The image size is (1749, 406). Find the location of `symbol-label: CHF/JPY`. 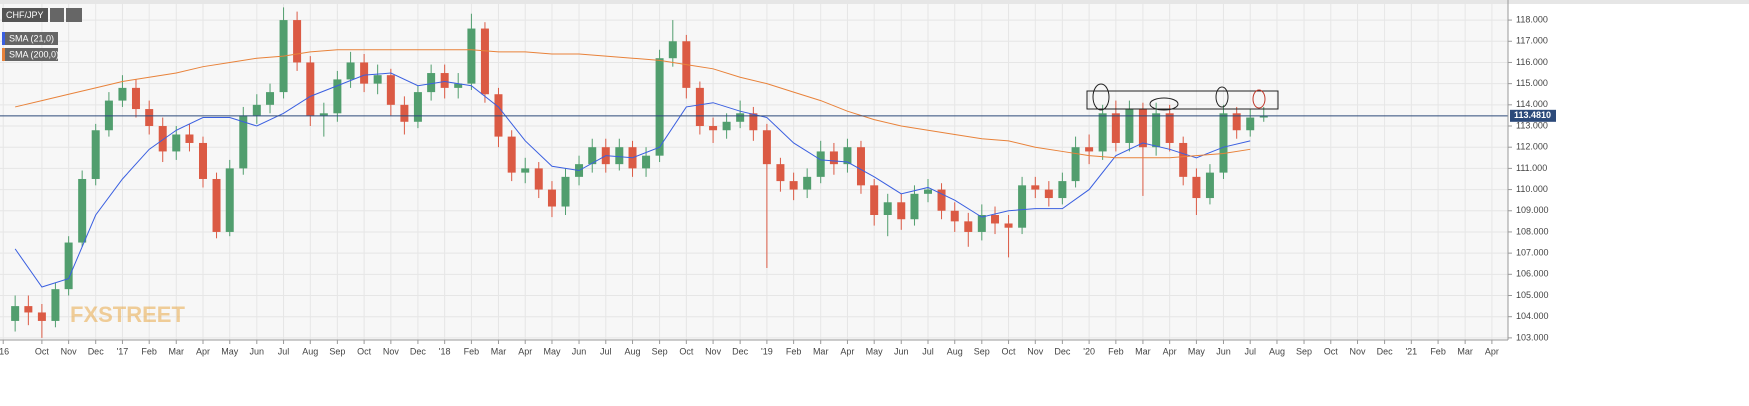

symbol-label: CHF/JPY is located at coordinates (25, 15).